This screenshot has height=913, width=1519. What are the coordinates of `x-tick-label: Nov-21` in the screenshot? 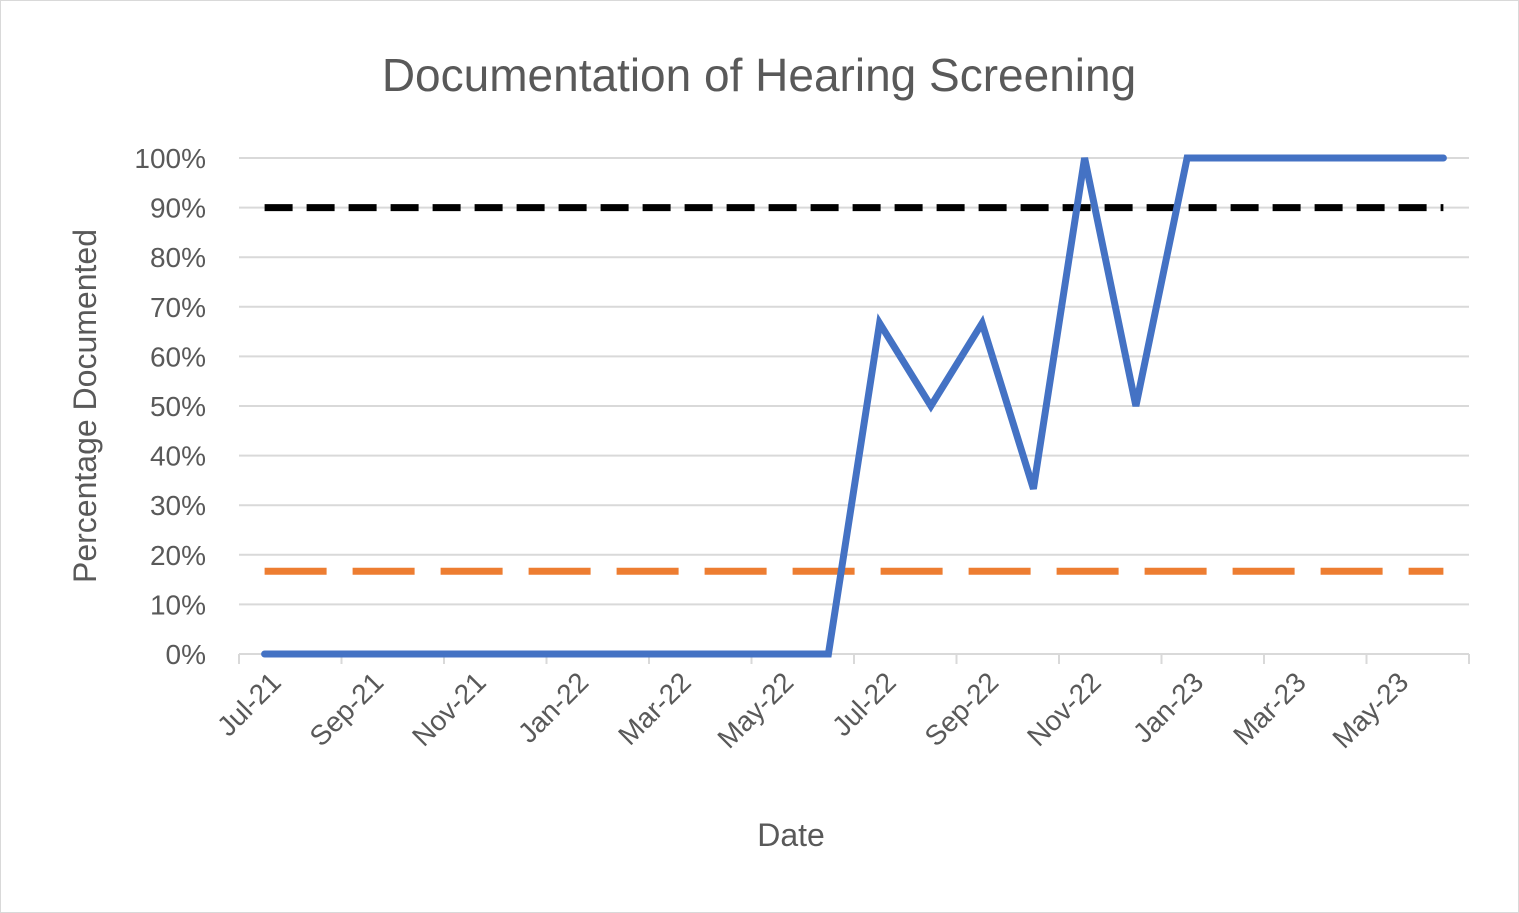 It's located at (449, 709).